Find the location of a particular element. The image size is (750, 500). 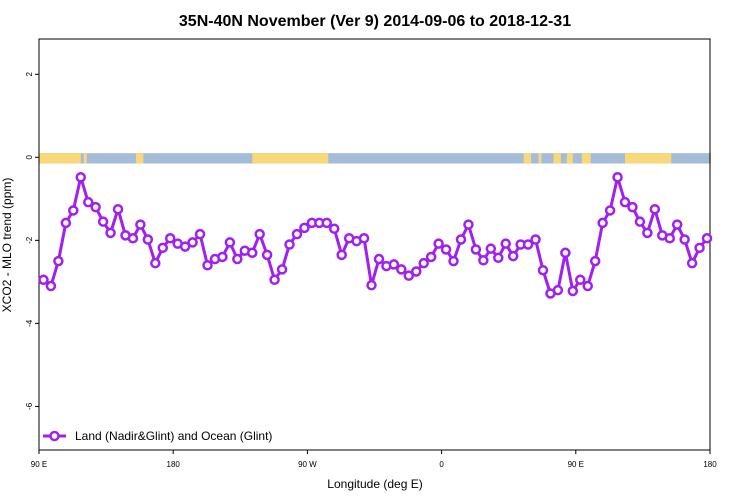

y-tick-label: -6 is located at coordinates (29, 406).